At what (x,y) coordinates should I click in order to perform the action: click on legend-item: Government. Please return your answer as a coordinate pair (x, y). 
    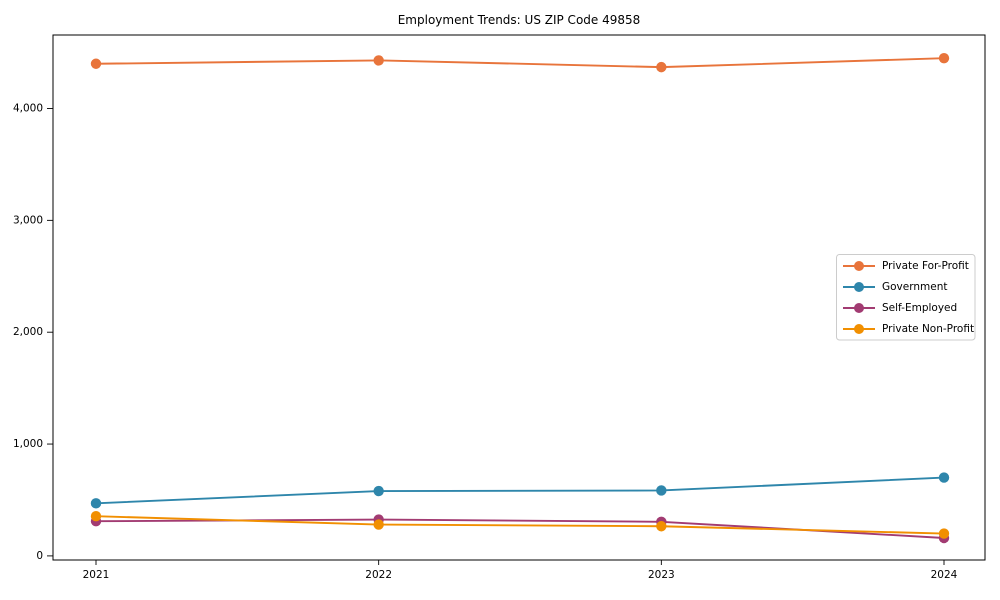
    Looking at the image, I should click on (895, 287).